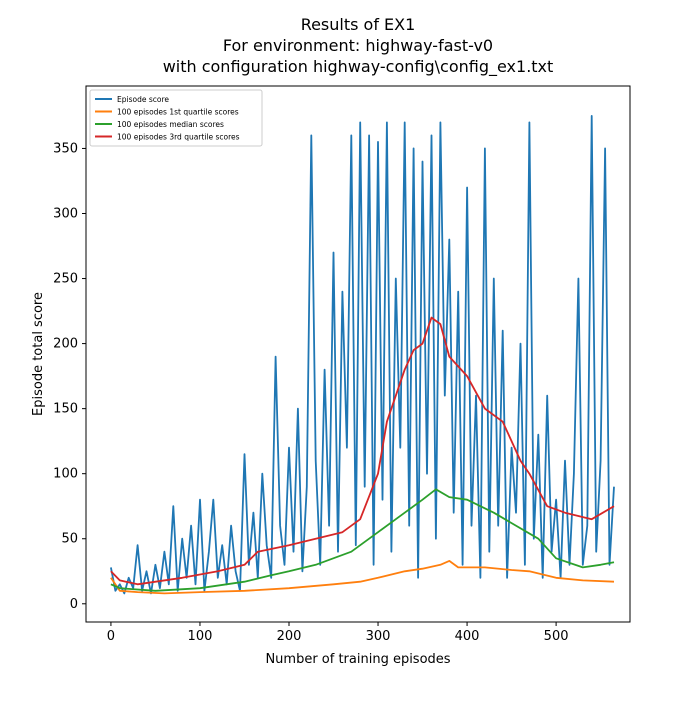  What do you see at coordinates (38, 354) in the screenshot?
I see `y-axis-label: Episode total score` at bounding box center [38, 354].